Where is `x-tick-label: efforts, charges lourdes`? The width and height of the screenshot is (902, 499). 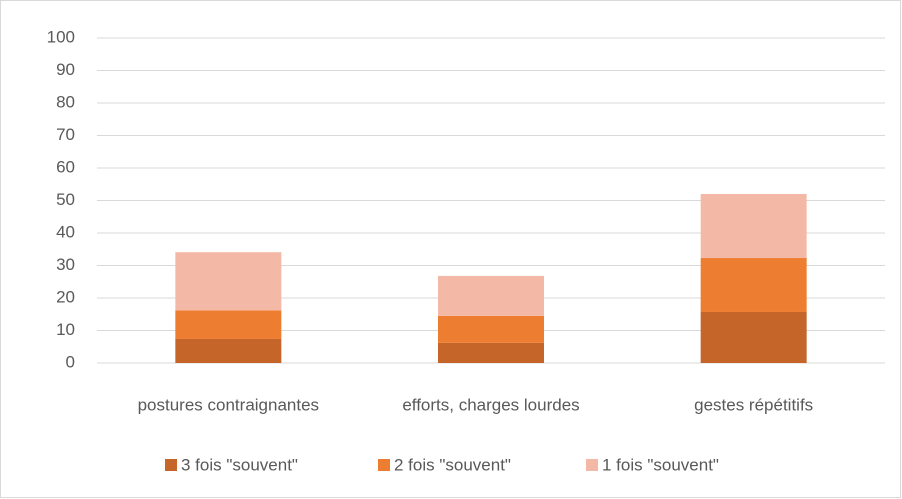 x-tick-label: efforts, charges lourdes is located at coordinates (490, 404).